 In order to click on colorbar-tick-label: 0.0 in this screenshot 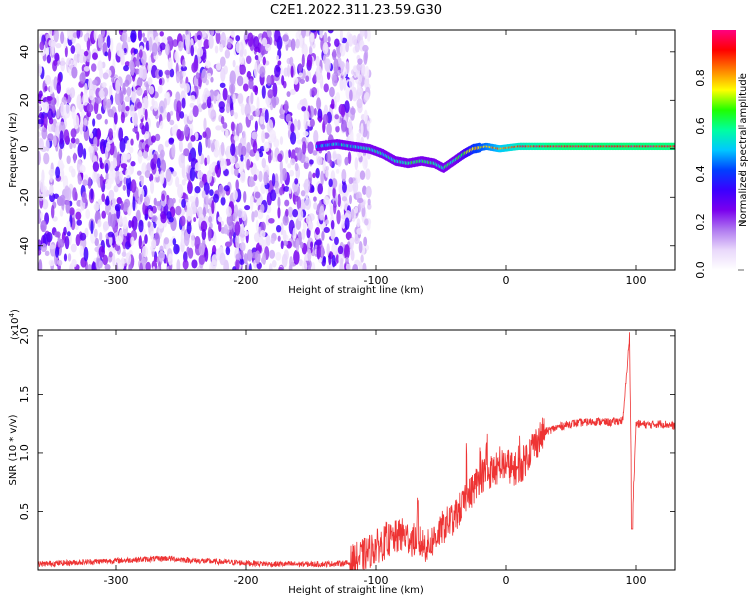, I will do `click(700, 270)`.